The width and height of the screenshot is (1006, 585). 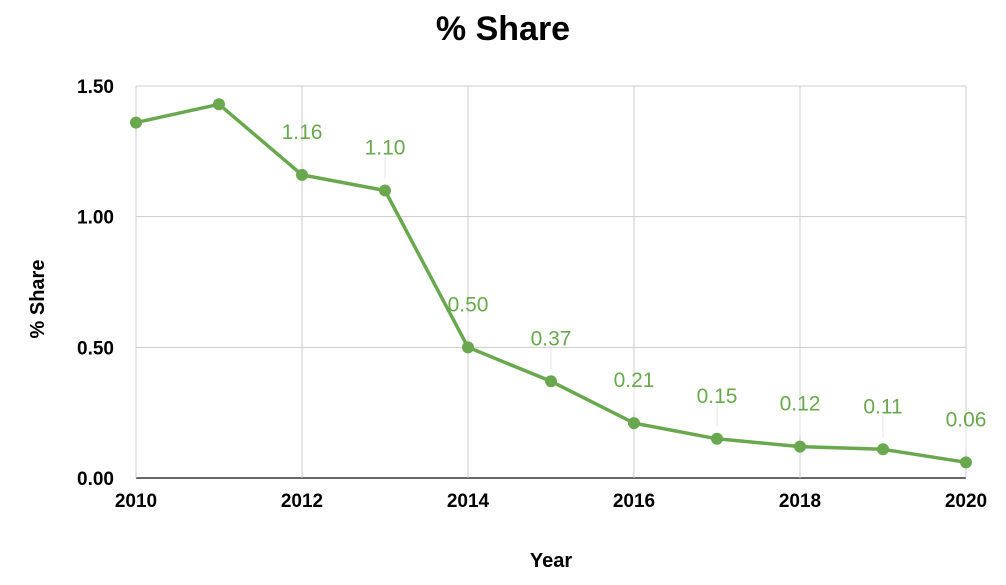 I want to click on x-tick-label: 2010, so click(x=136, y=501).